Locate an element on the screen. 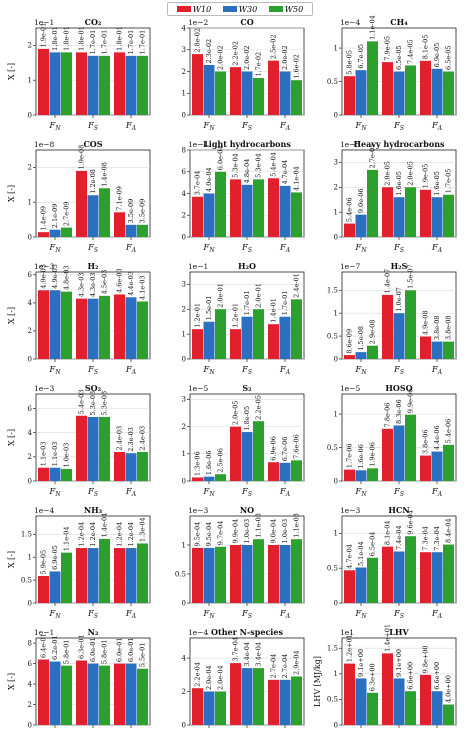  bar-value-label: 3.5e-09 is located at coordinates (143, 211).